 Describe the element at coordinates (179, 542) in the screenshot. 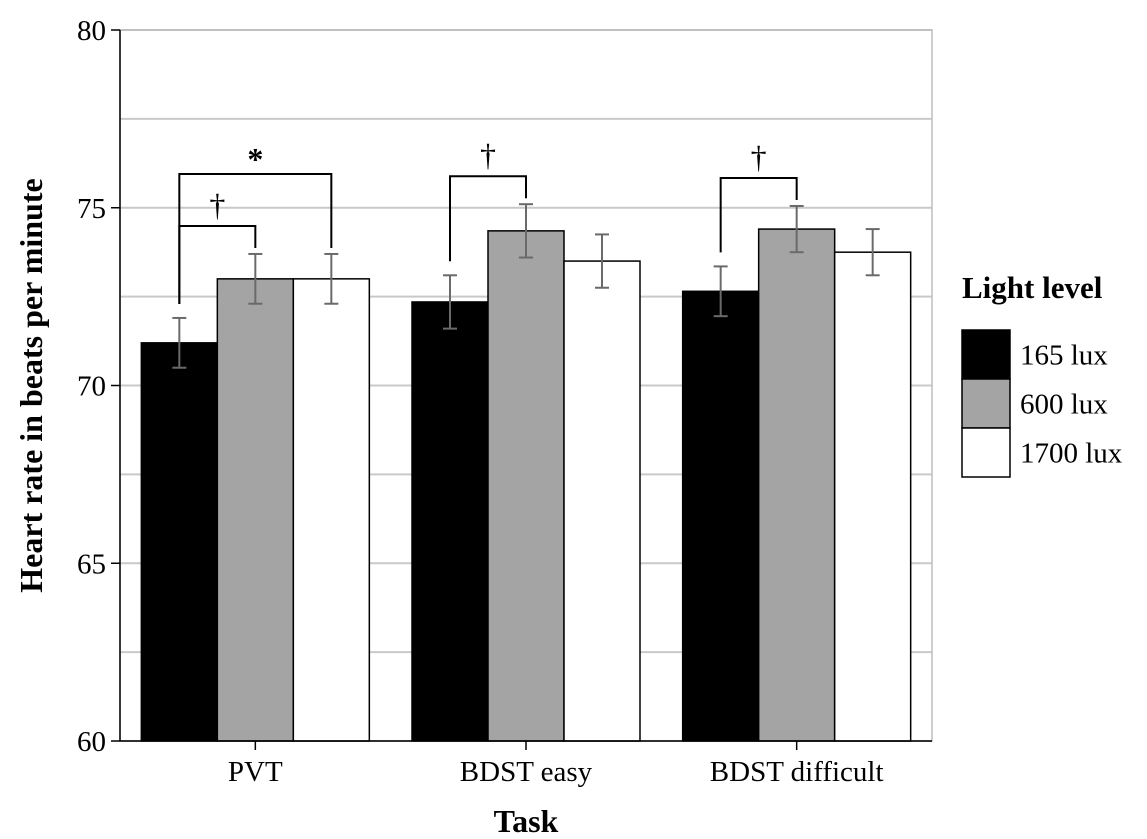

I see `bar-pvt-165-lux` at that location.